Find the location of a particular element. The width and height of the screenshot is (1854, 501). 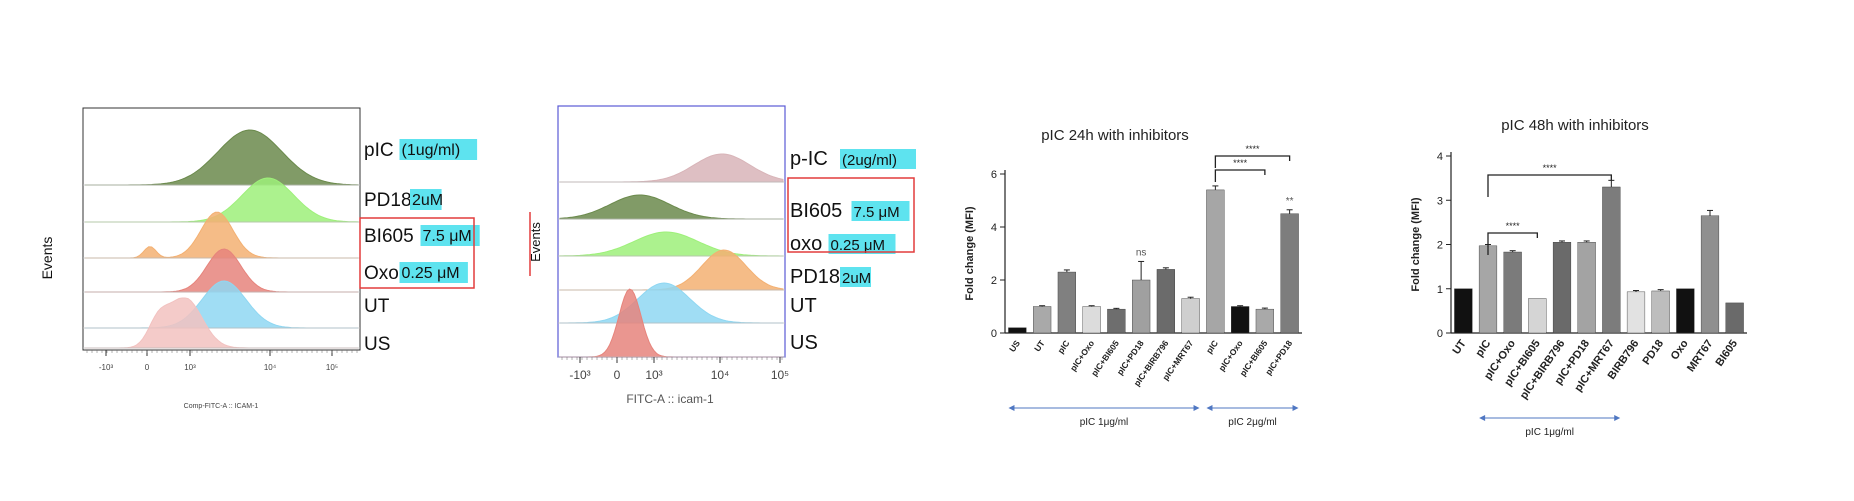

bar-bi605 is located at coordinates (1734, 318).